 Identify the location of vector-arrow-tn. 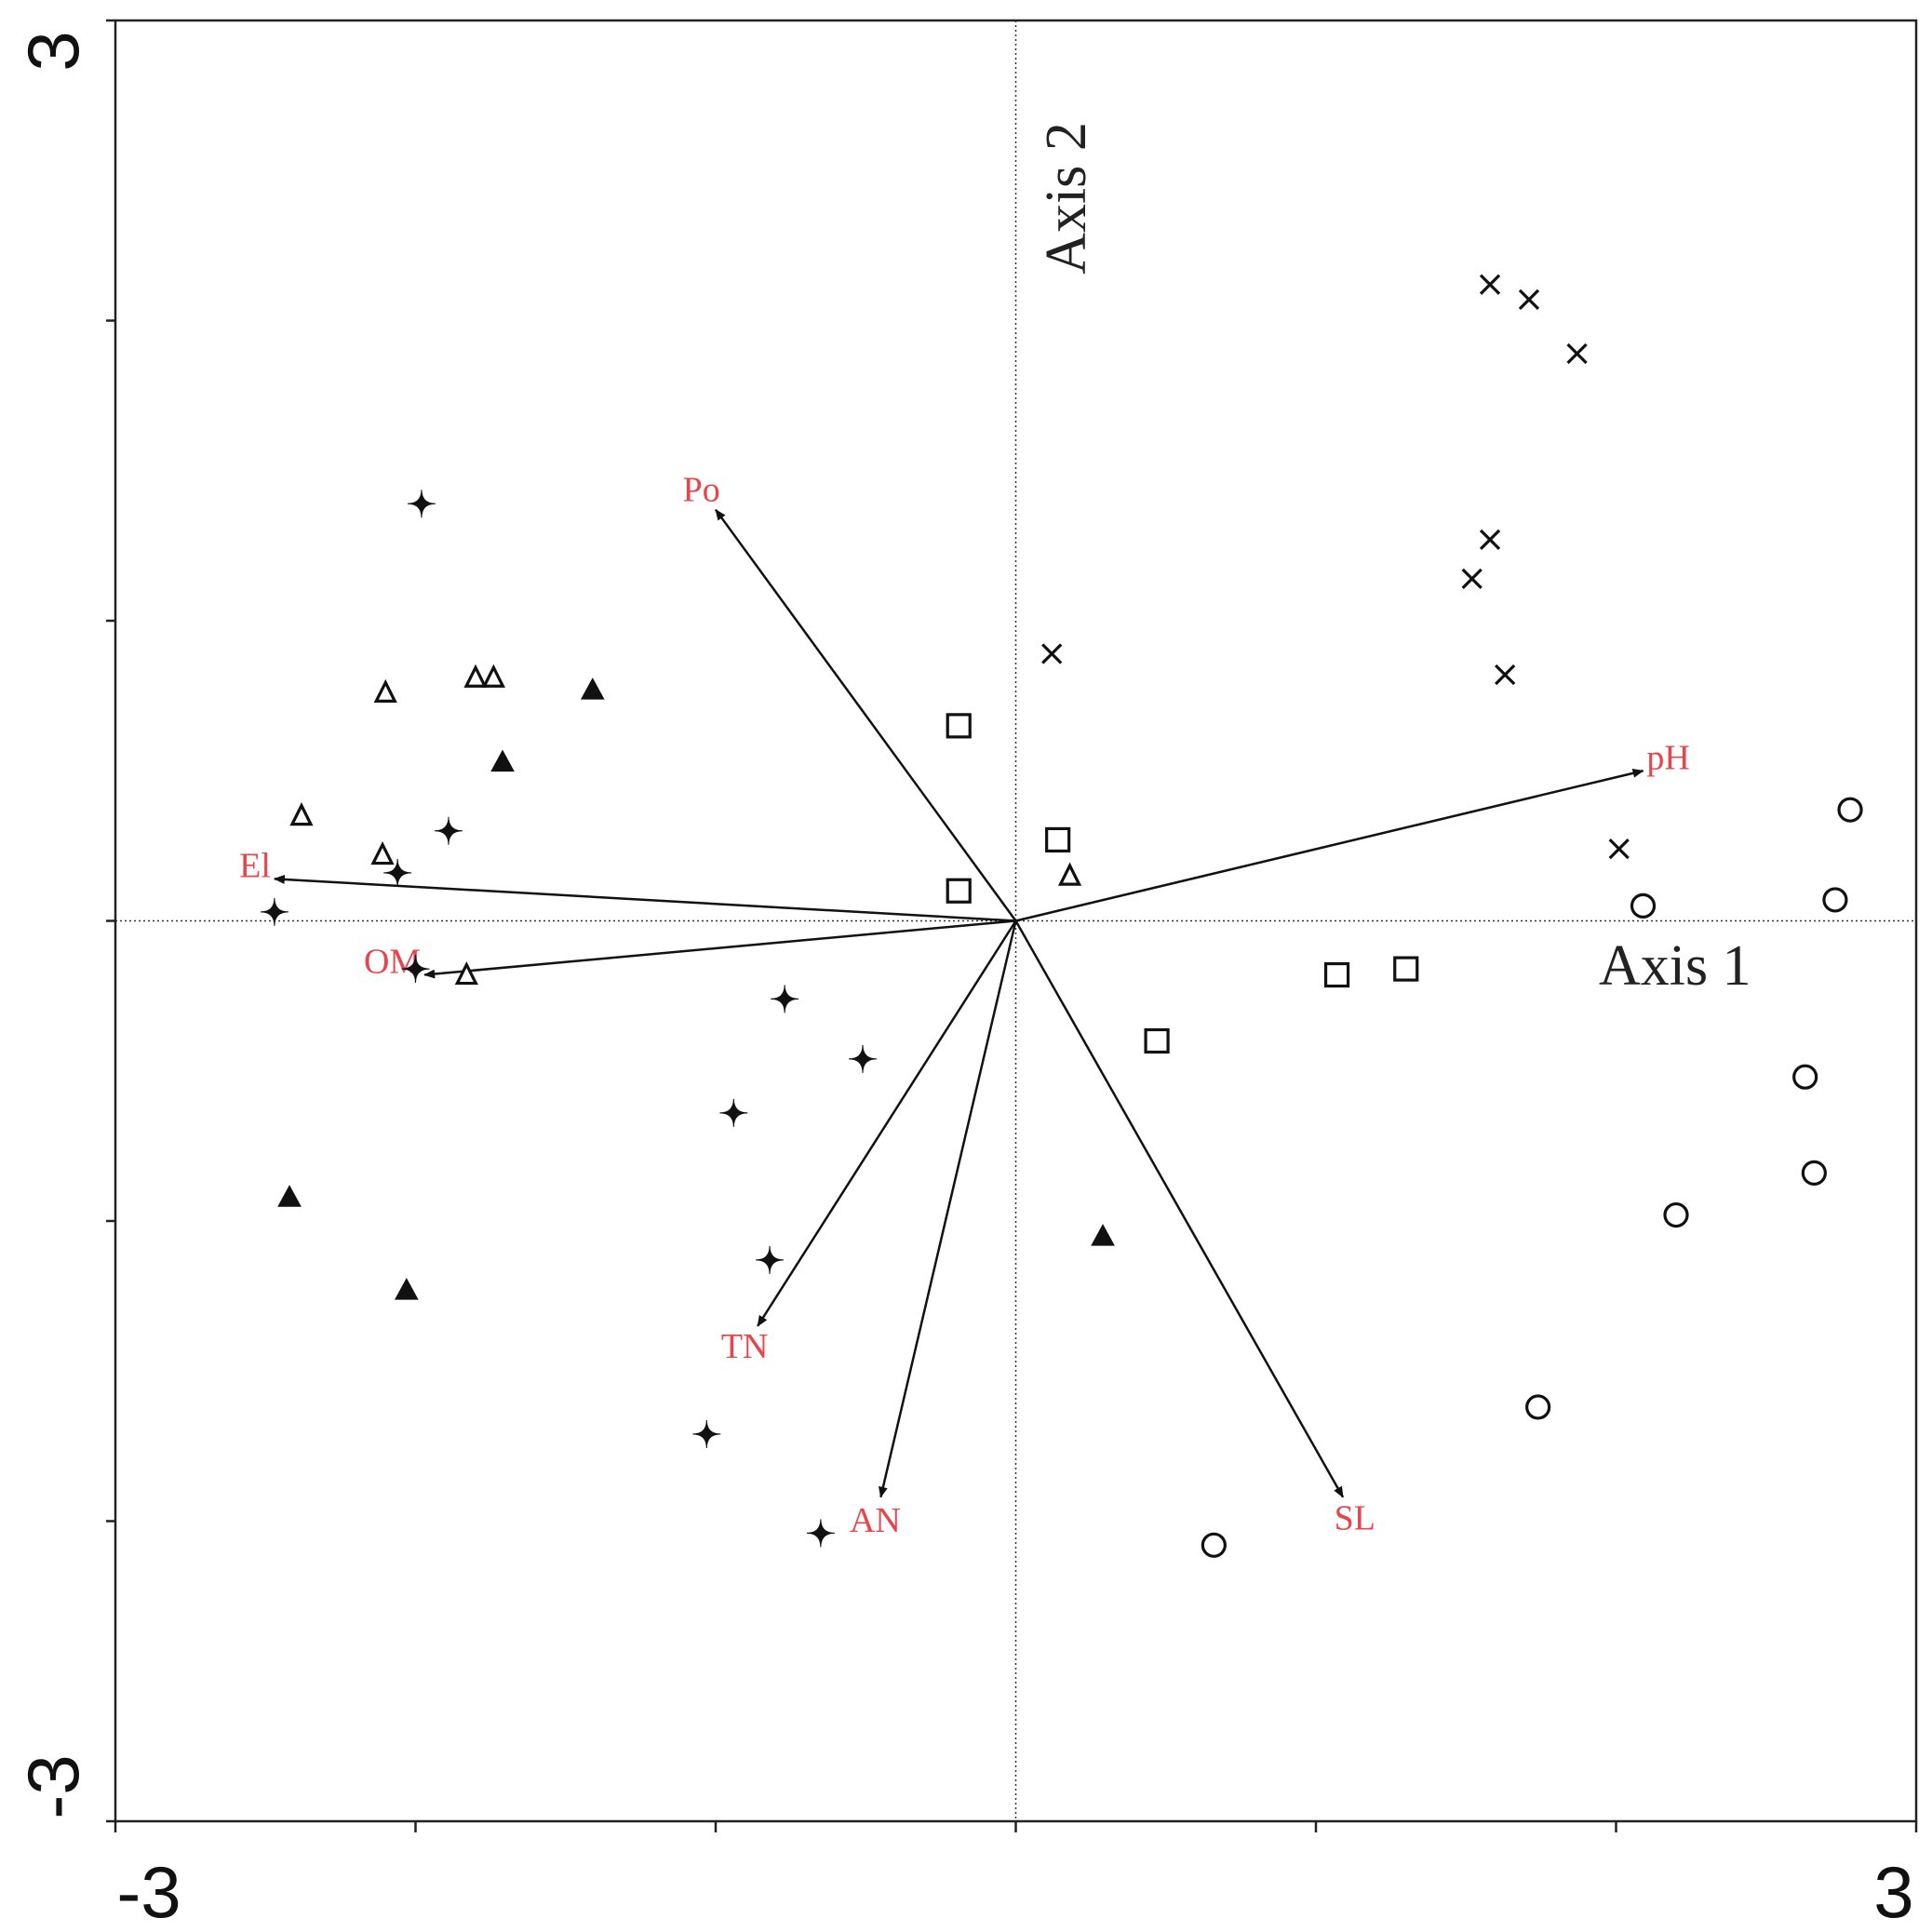
(887, 1123).